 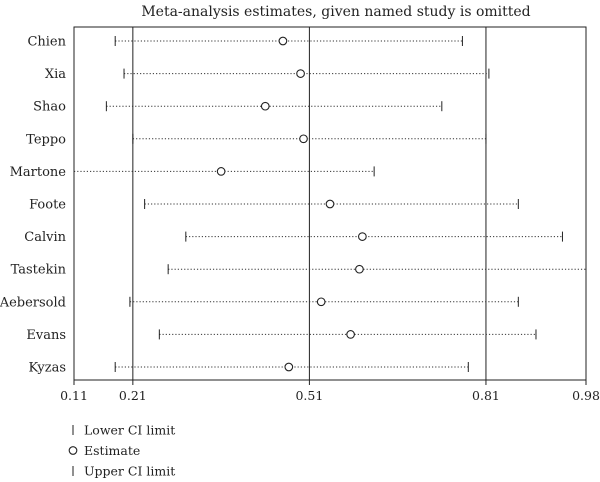 What do you see at coordinates (46, 42) in the screenshot?
I see `study-label: Chien` at bounding box center [46, 42].